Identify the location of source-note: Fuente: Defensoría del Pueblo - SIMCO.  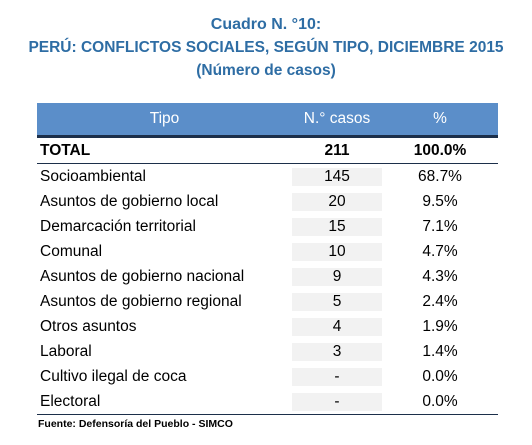
(135, 424).